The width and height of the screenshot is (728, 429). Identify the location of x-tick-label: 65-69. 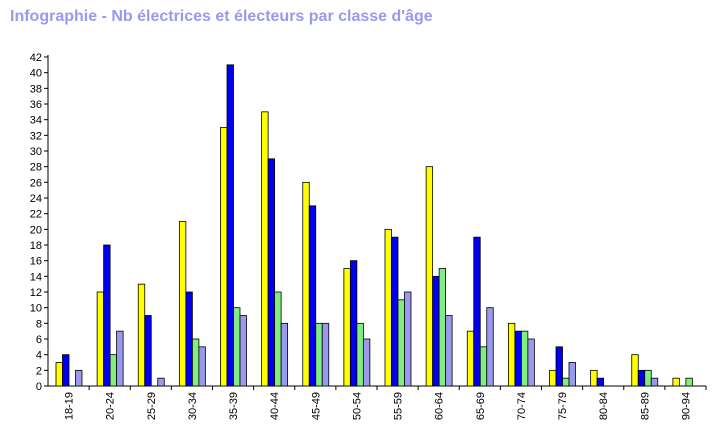
(481, 406).